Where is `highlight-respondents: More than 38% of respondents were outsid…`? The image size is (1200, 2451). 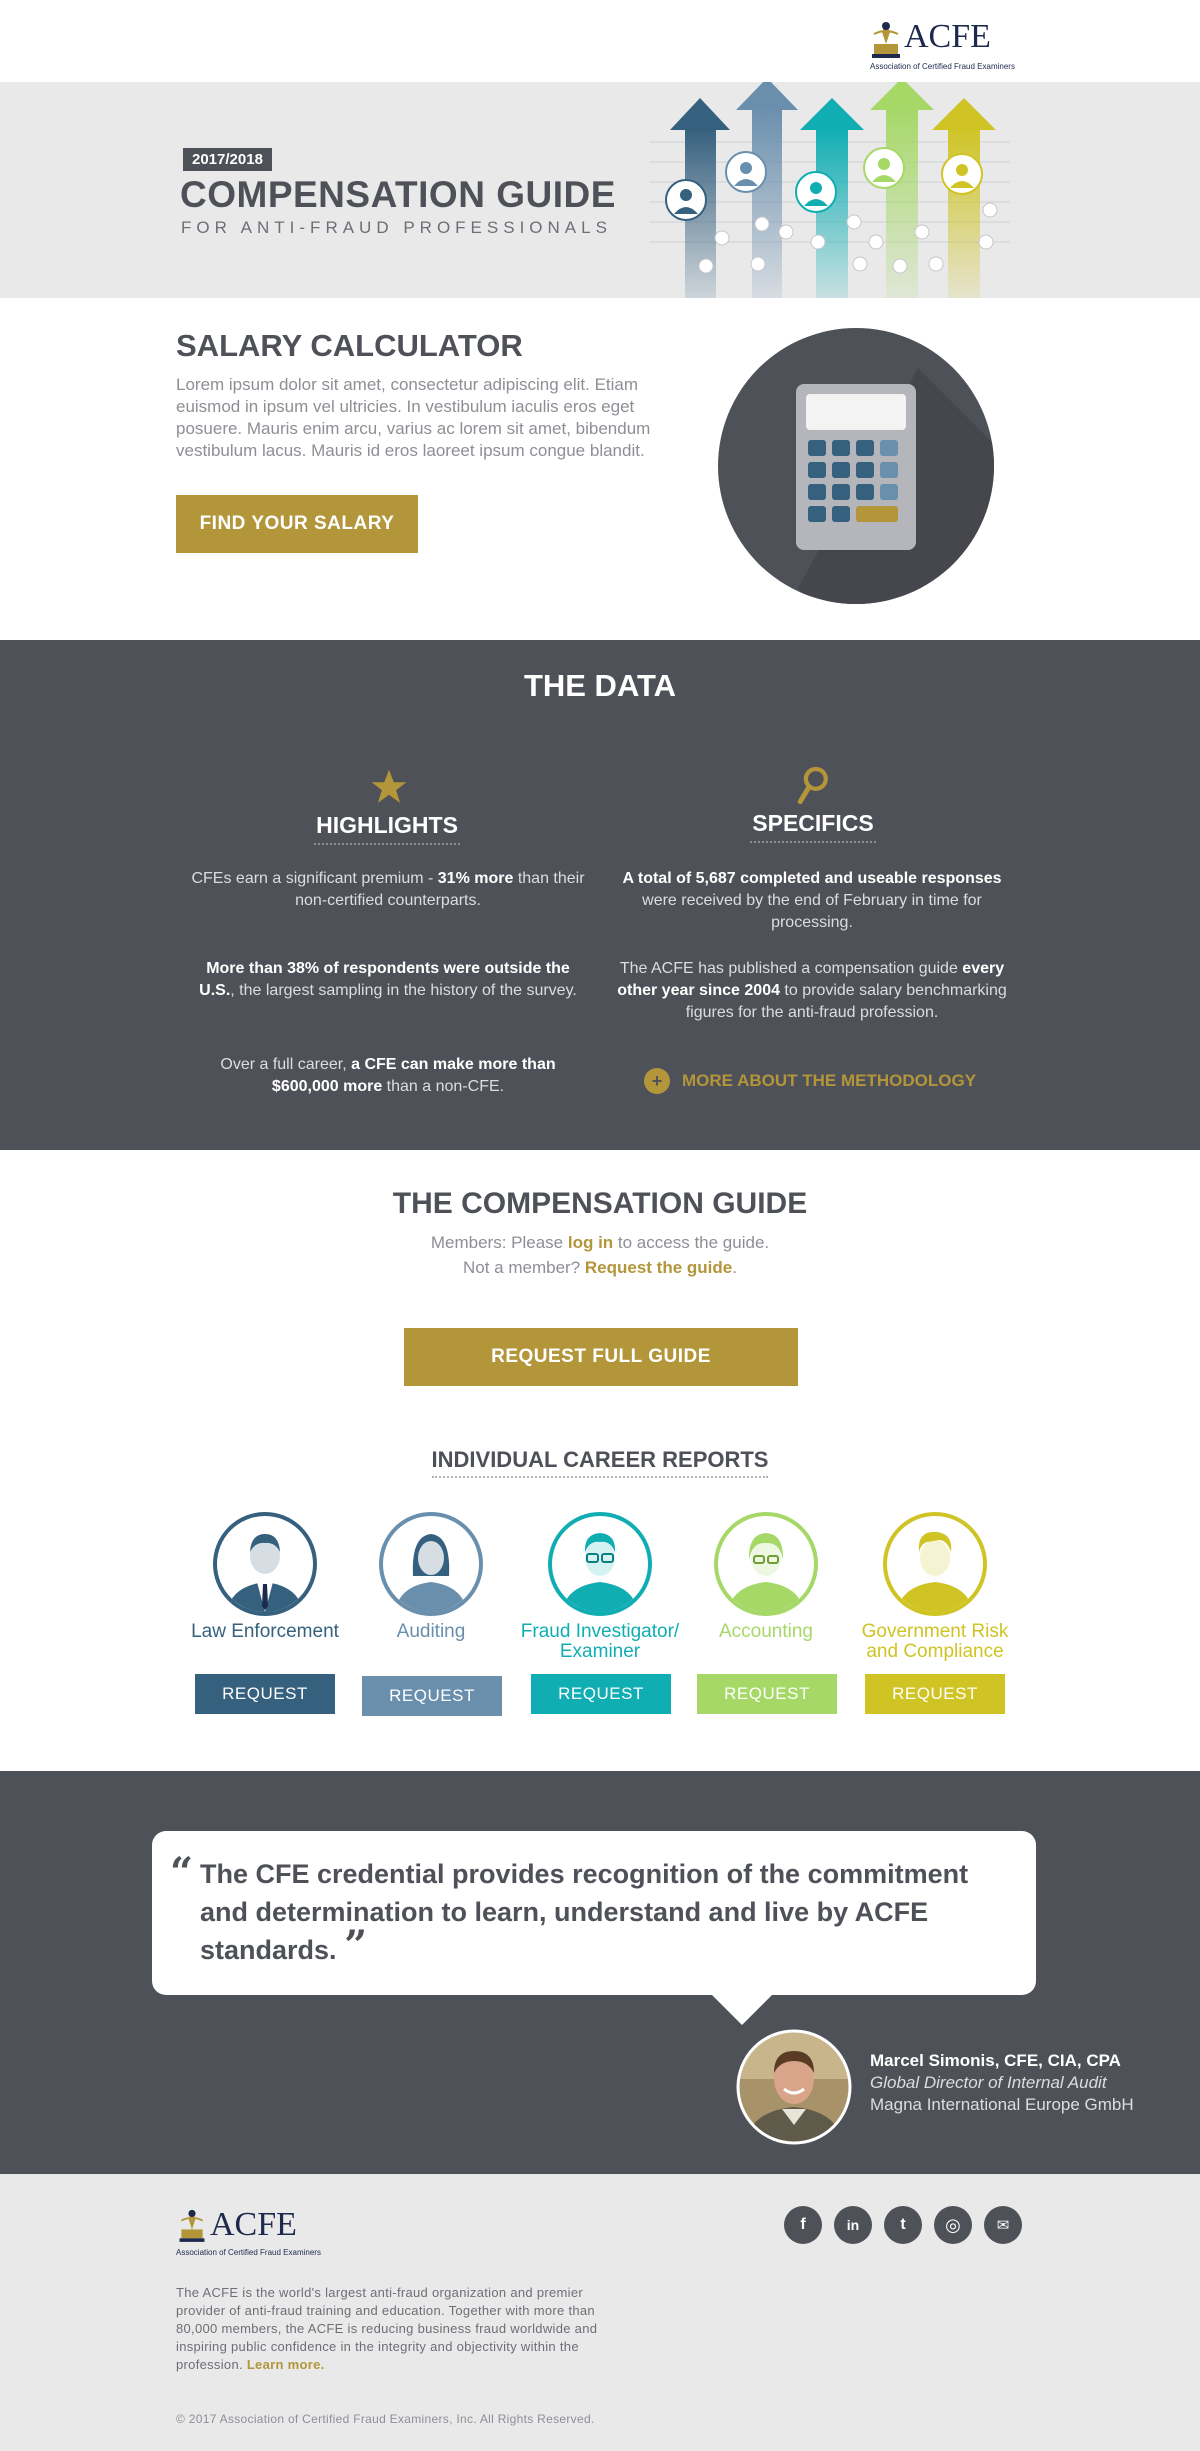 highlight-respondents: More than 38% of respondents were outsid… is located at coordinates (388, 979).